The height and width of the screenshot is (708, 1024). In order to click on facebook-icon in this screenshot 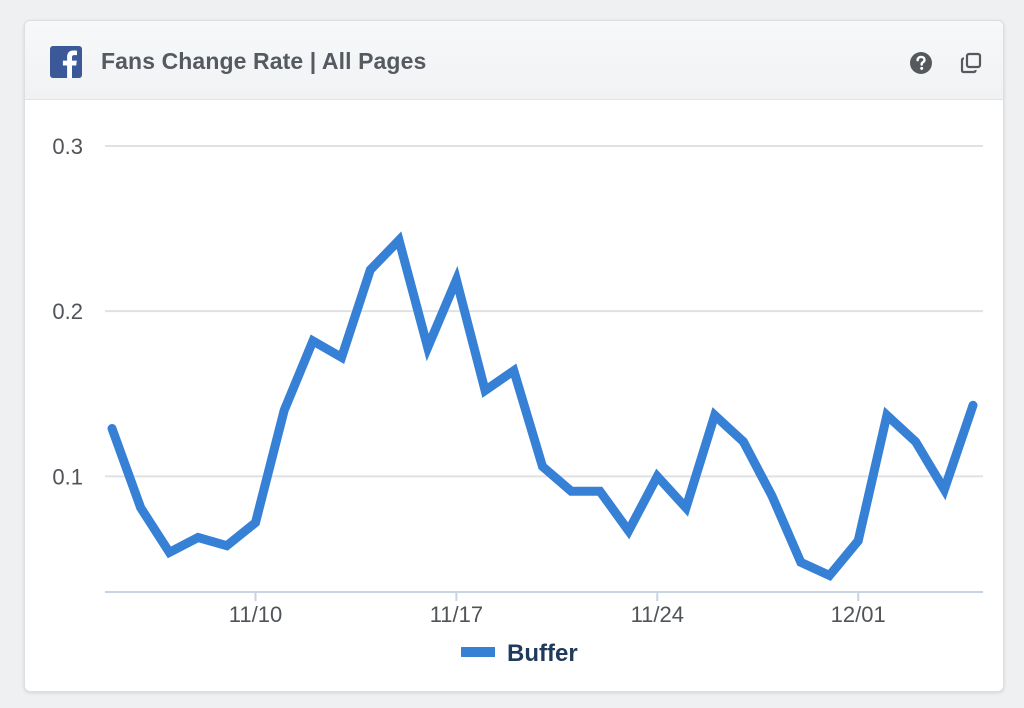, I will do `click(66, 62)`.